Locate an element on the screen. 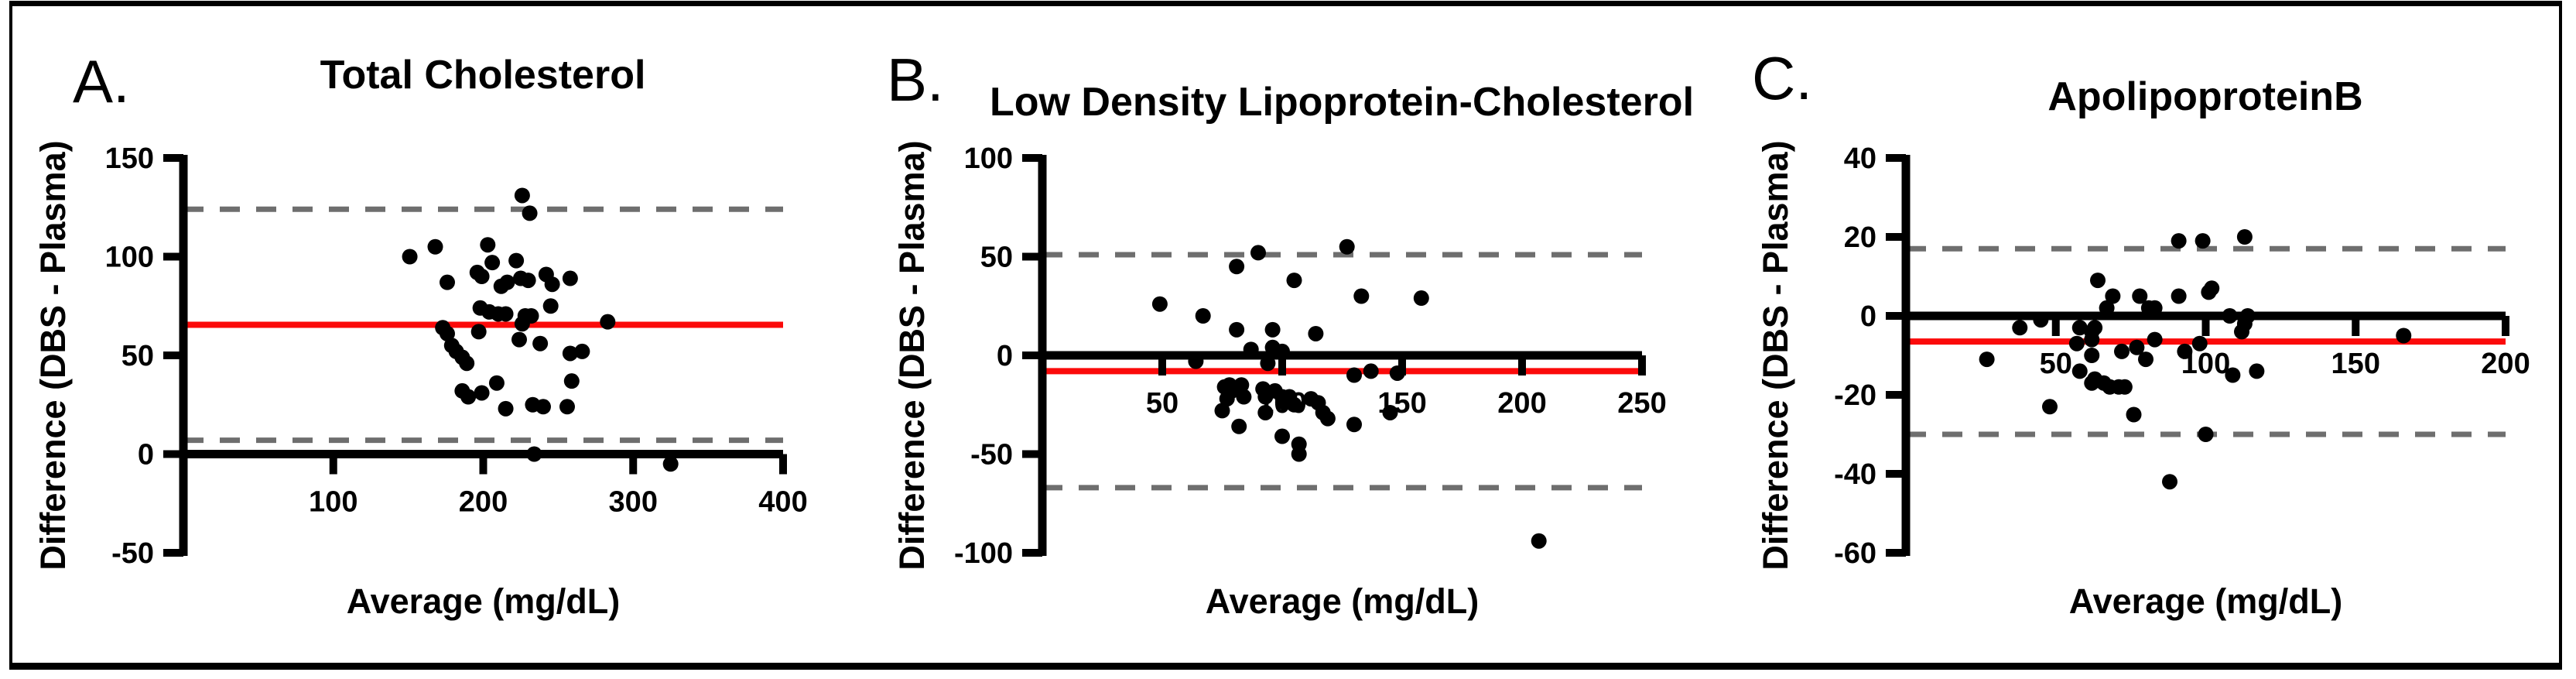  panel-title: Low Density Lipoprotein-Cholesterol is located at coordinates (1342, 103).